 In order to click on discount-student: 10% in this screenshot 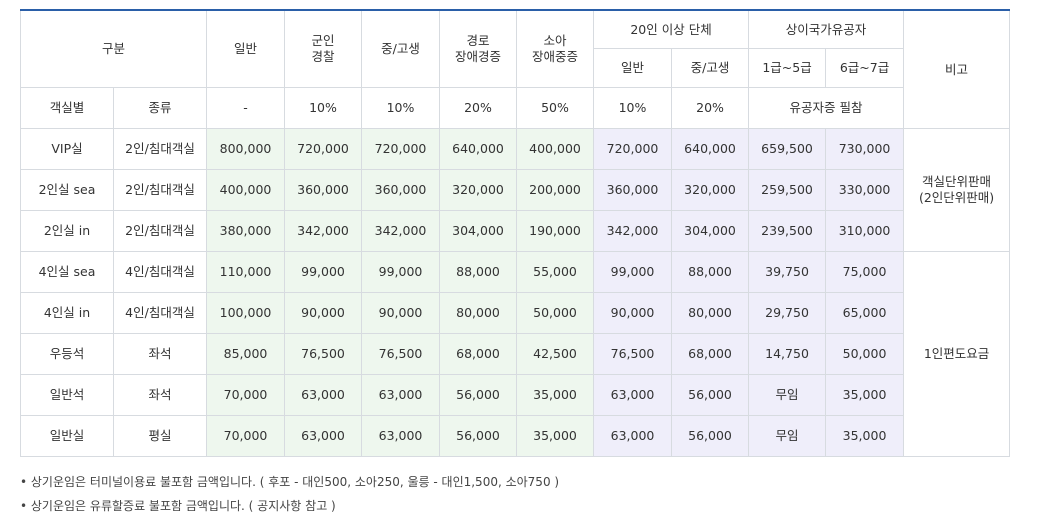, I will do `click(401, 108)`.